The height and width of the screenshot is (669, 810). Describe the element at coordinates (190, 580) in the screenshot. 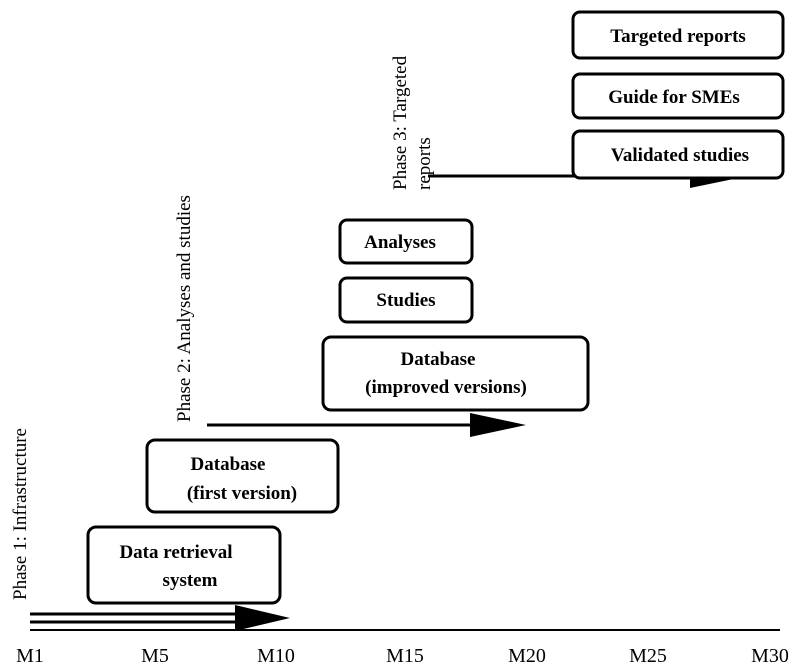

I see `box-label: system` at that location.